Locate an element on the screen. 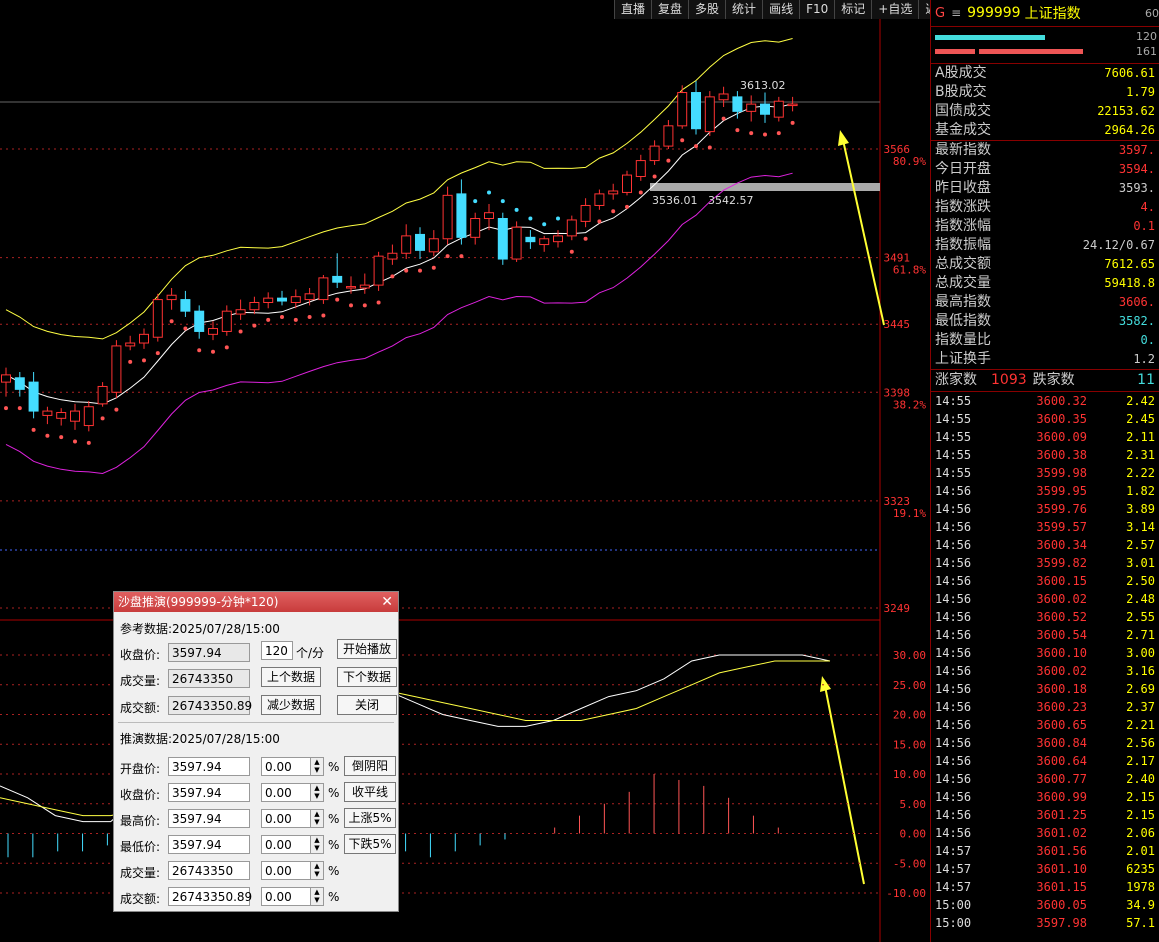 This screenshot has height=942, width=1159. prev-data-button: 上个数据 is located at coordinates (291, 677).